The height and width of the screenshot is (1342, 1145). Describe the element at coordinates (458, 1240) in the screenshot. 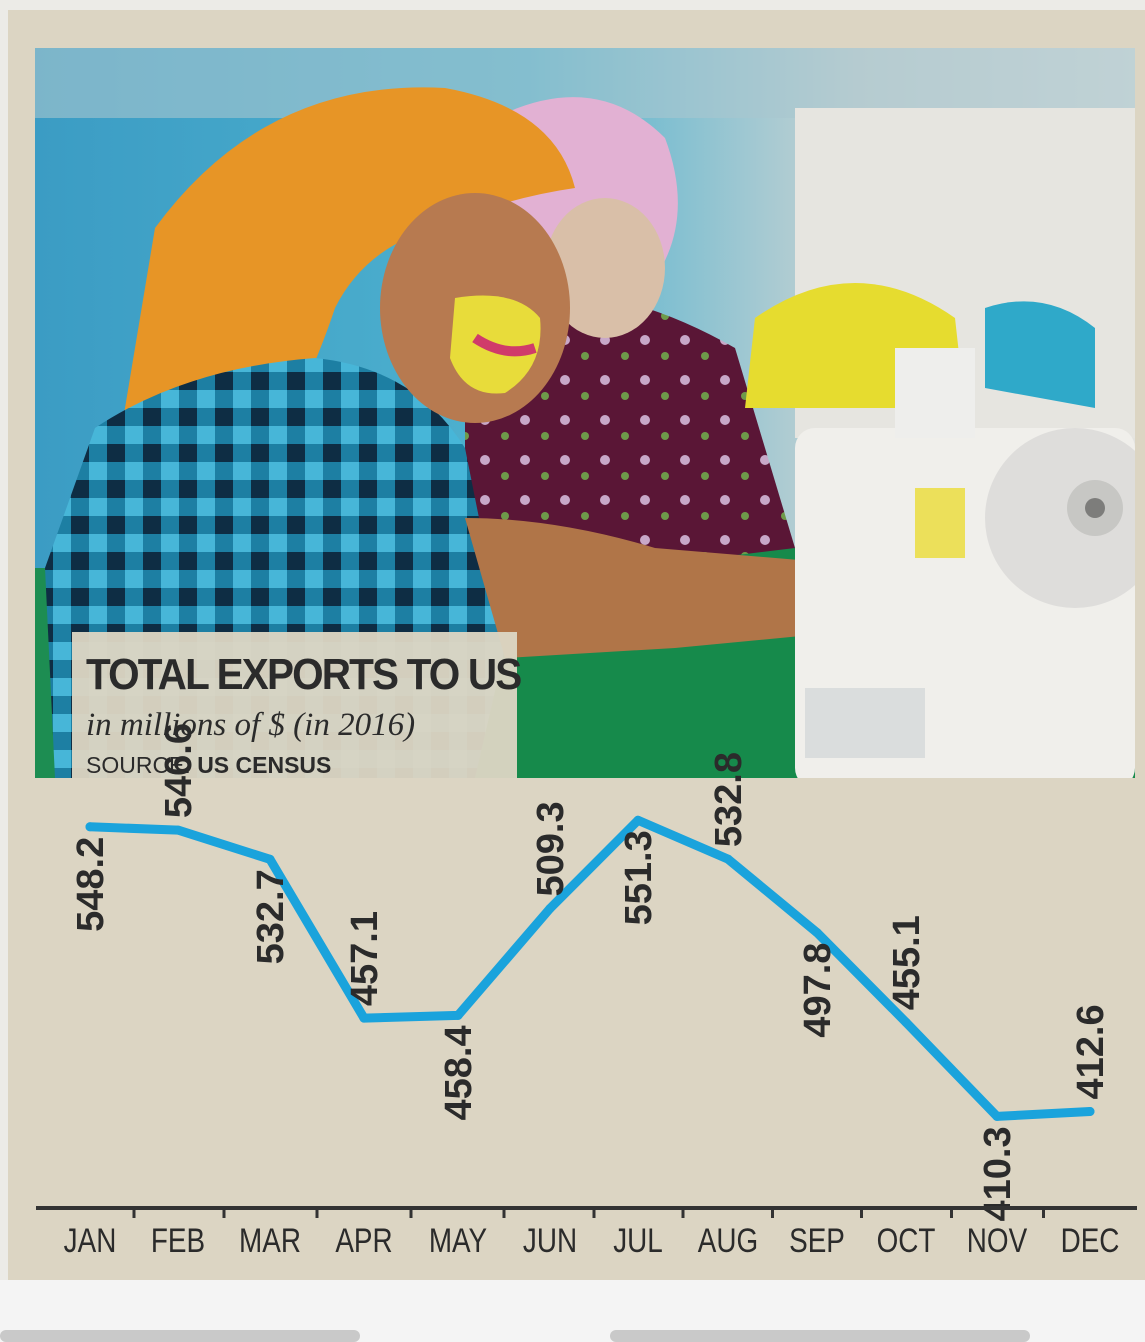

I see `x-tick-label: MAY` at that location.